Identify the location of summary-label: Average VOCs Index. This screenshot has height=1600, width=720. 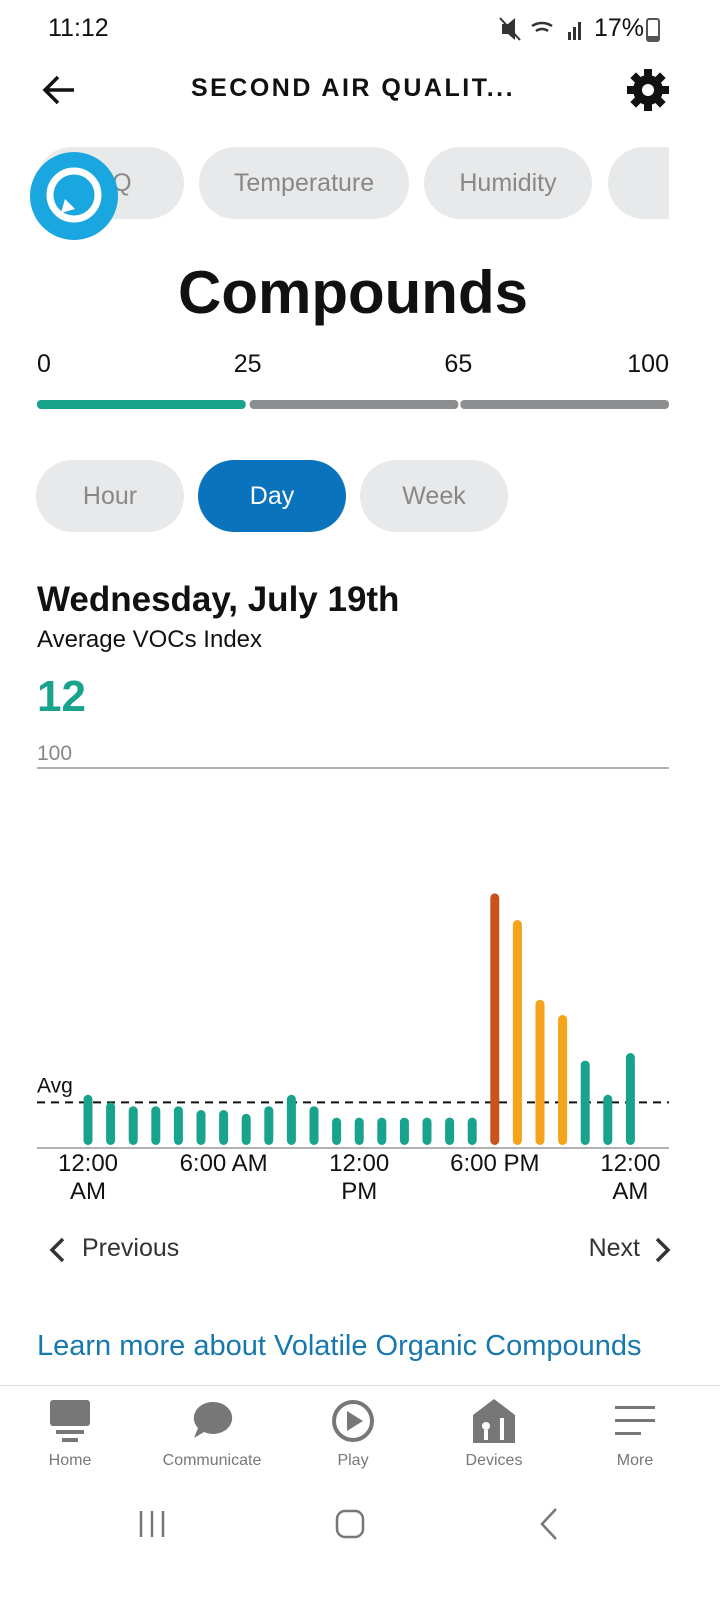
(150, 639).